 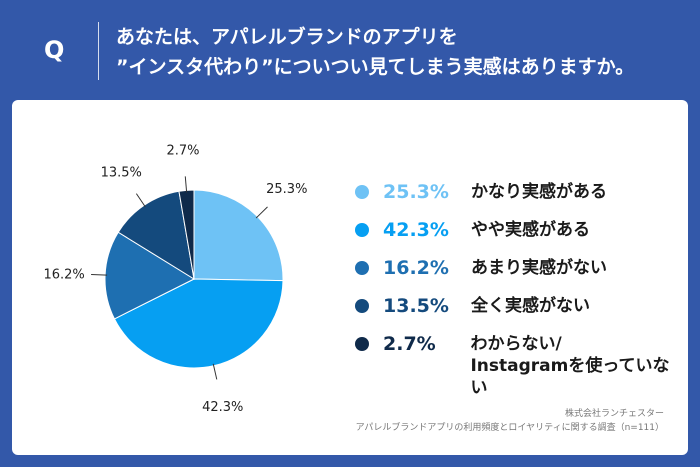 I want to click on header-divider, so click(x=98, y=51).